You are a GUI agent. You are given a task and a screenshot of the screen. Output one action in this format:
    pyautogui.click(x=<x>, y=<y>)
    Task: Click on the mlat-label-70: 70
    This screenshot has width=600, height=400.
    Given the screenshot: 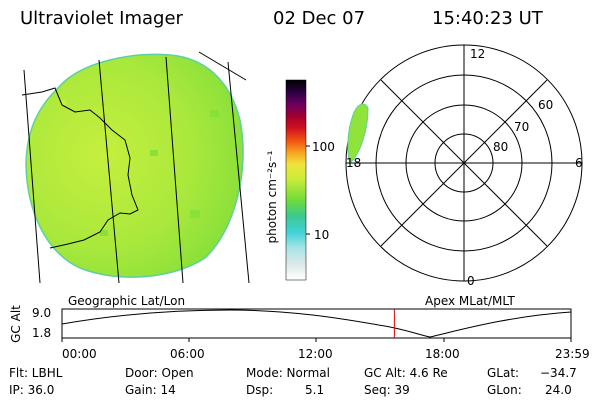 What is the action you would take?
    pyautogui.click(x=522, y=127)
    